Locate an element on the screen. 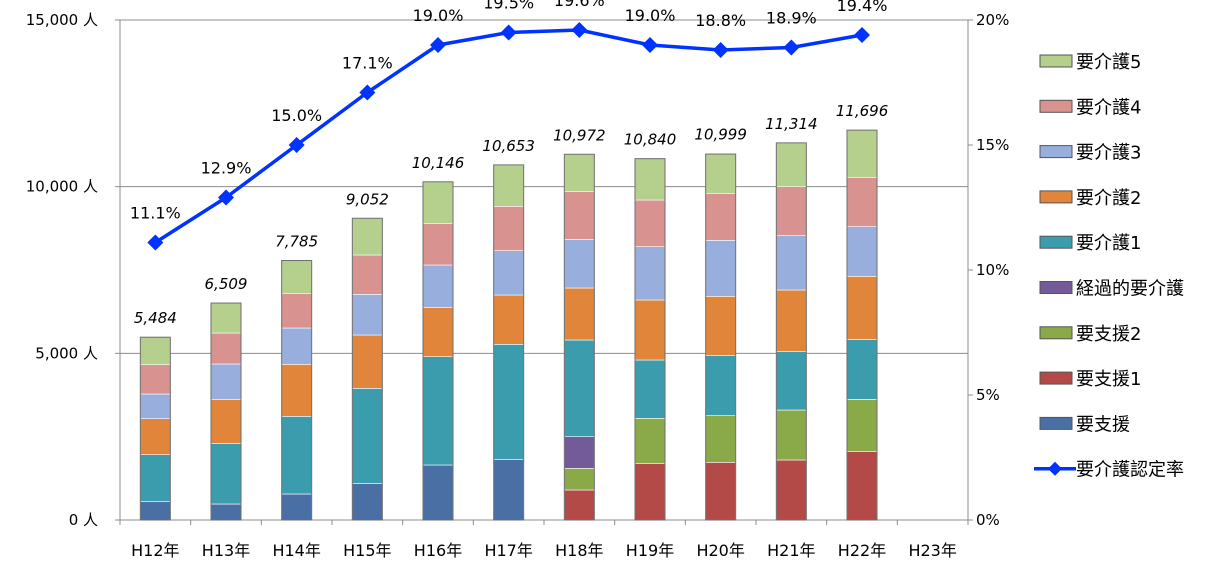 This screenshot has width=1232, height=565. x-tick-label: H19年 is located at coordinates (650, 550).